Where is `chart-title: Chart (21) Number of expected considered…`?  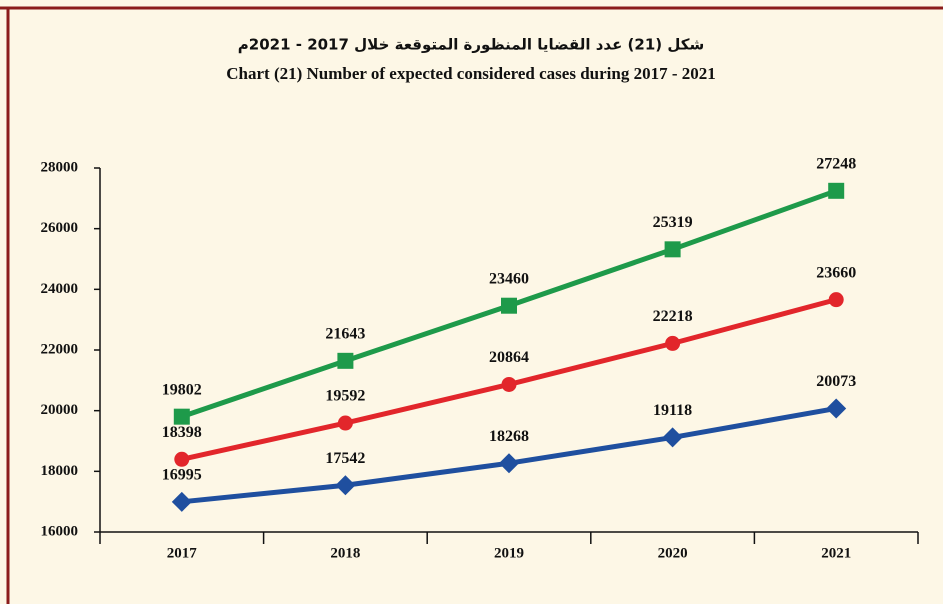 chart-title: Chart (21) Number of expected considered… is located at coordinates (471, 73).